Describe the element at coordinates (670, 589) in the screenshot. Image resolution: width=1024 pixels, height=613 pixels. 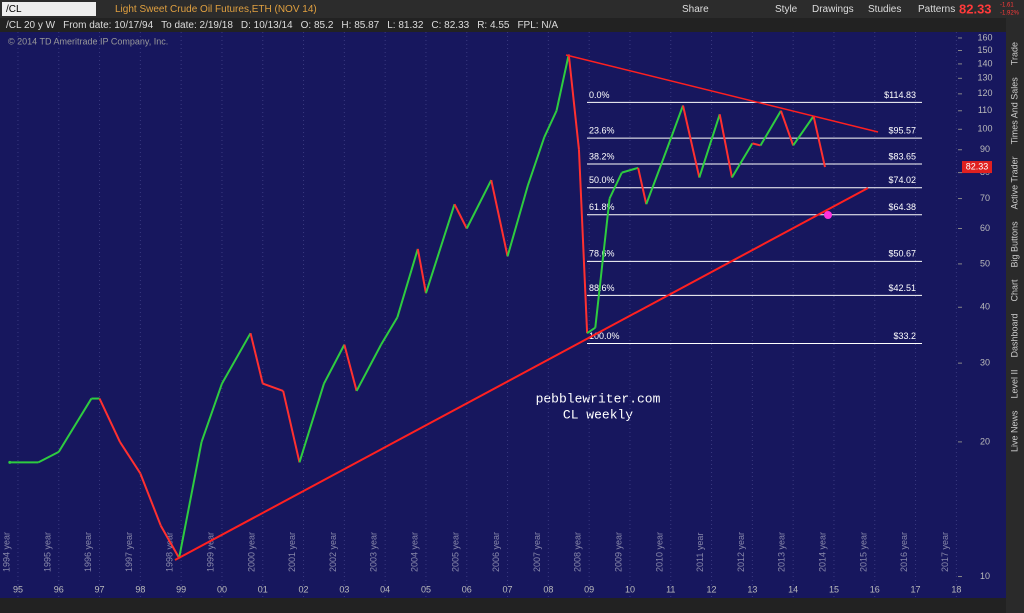
I see `x-tick-label: 11` at that location.